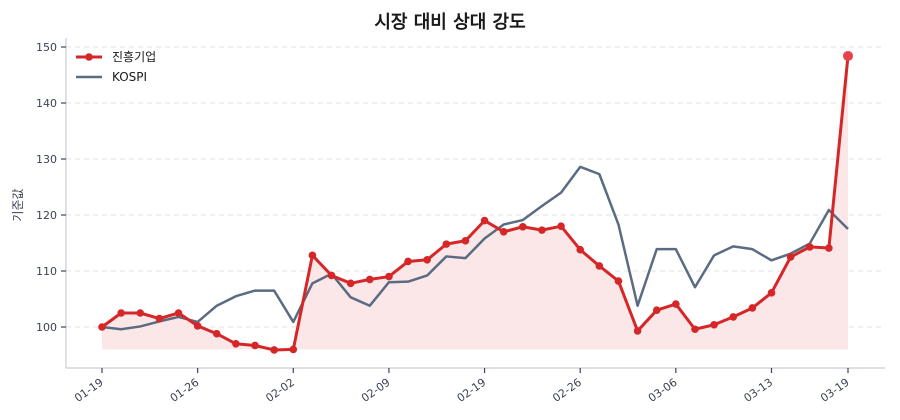 Image resolution: width=900 pixels, height=420 pixels. Describe the element at coordinates (46, 271) in the screenshot. I see `y-tick-label: 110` at that location.